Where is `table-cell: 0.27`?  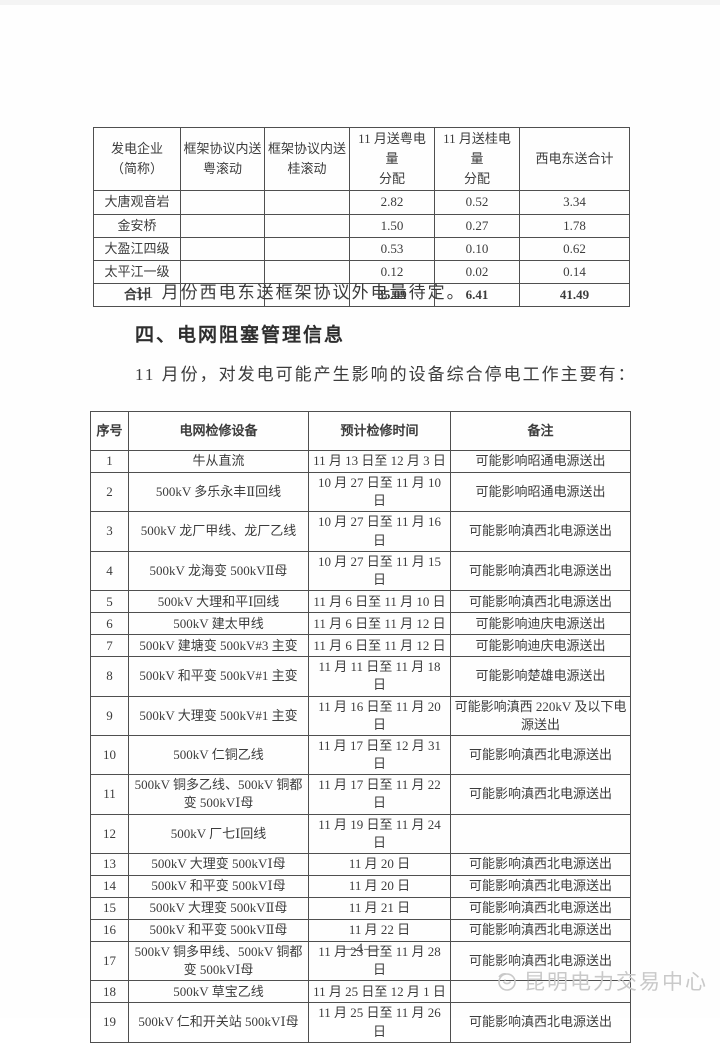 table-cell: 0.27 is located at coordinates (477, 225).